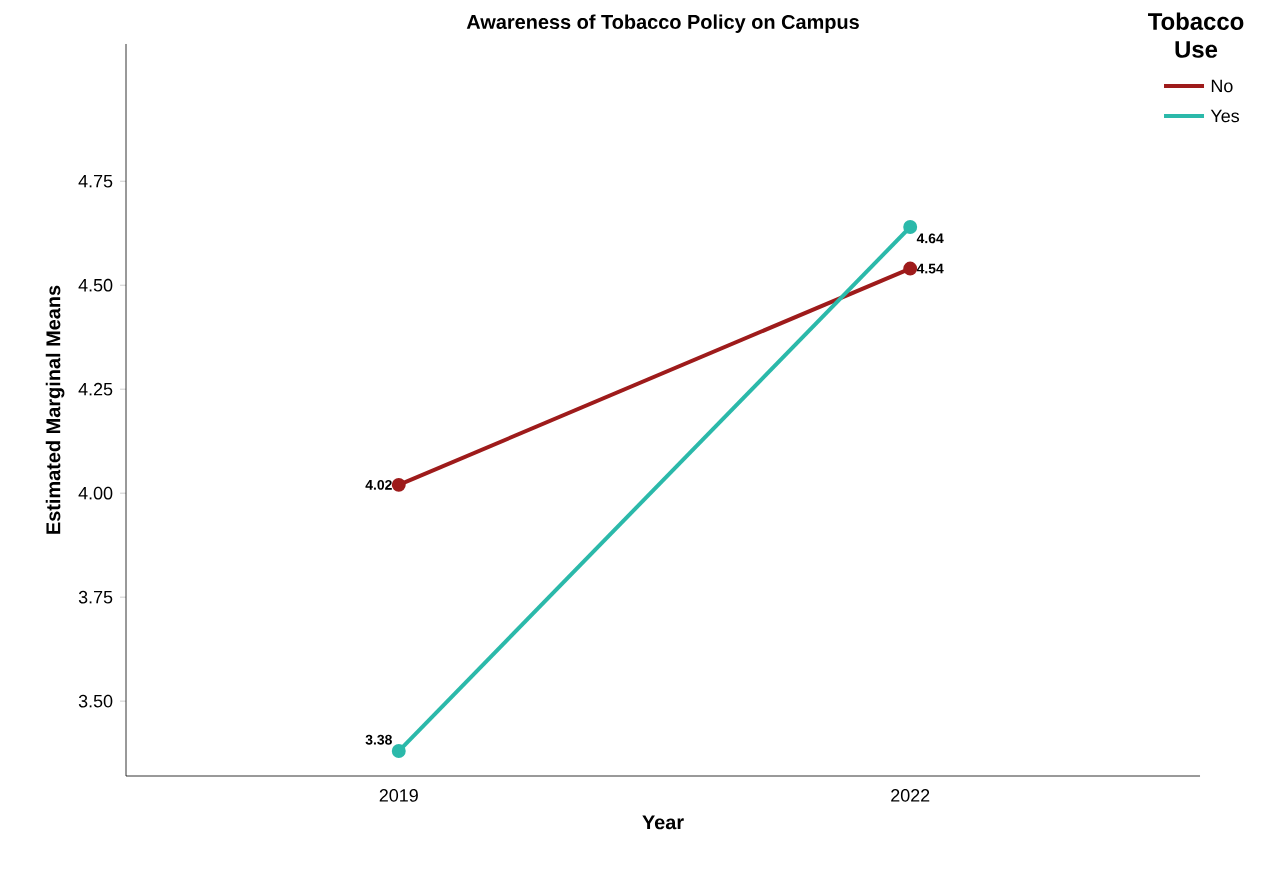 The image size is (1264, 874). I want to click on x-tick-label: 2022, so click(910, 795).